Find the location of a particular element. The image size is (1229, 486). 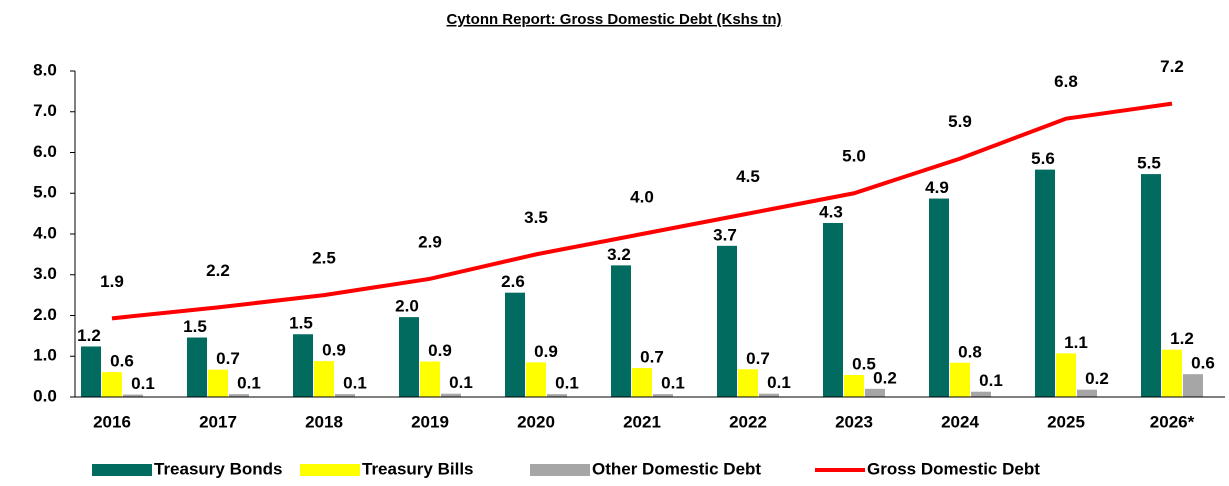

data-label: 3.5 is located at coordinates (536, 217).